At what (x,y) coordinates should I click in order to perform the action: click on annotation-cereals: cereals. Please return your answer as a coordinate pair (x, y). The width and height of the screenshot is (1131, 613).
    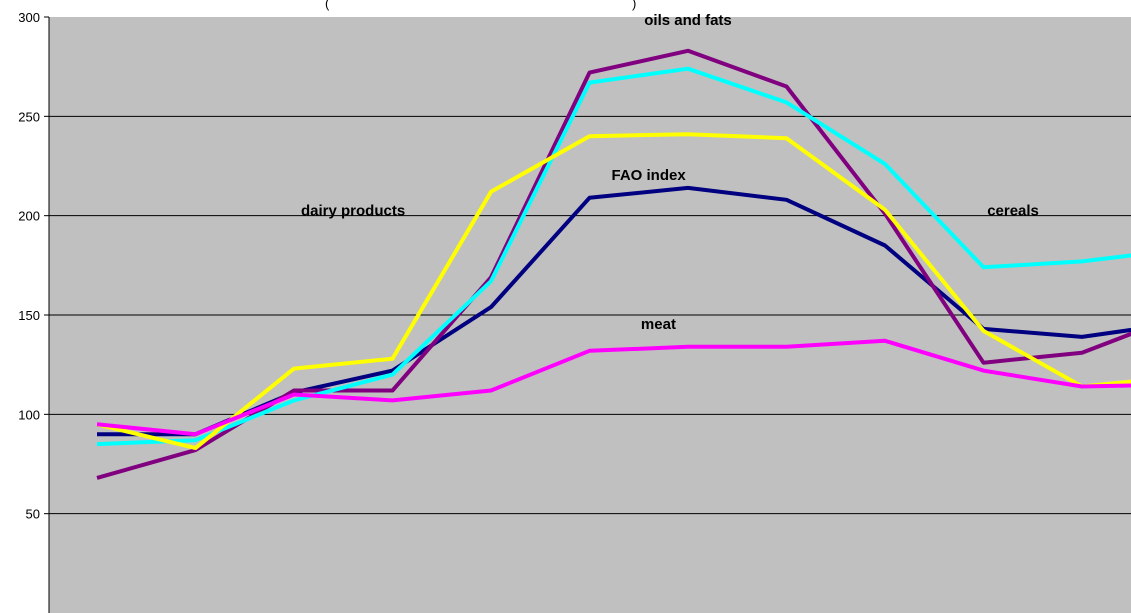
    Looking at the image, I should click on (1013, 211).